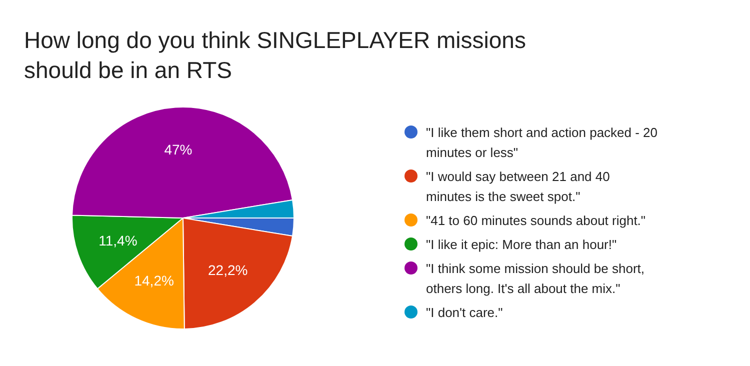 This screenshot has height=366, width=750. What do you see at coordinates (518, 186) in the screenshot?
I see `legend-label: "I would say between 21 and 40 minutes is the sweet spot."` at bounding box center [518, 186].